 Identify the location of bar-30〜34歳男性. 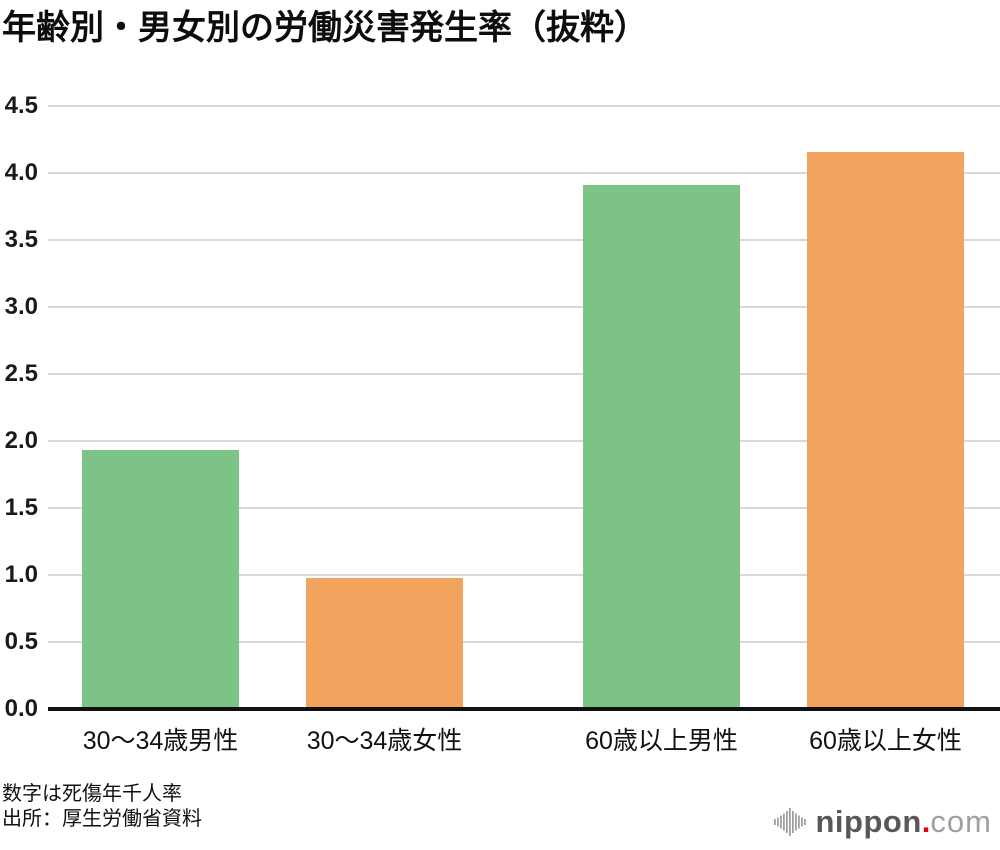
(160, 579).